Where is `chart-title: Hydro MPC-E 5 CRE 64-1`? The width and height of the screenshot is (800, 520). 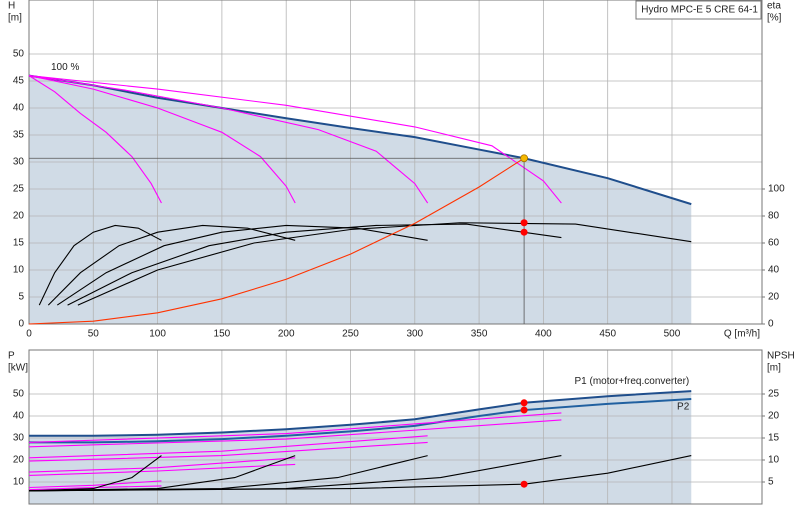
chart-title: Hydro MPC-E 5 CRE 64-1 is located at coordinates (699, 10).